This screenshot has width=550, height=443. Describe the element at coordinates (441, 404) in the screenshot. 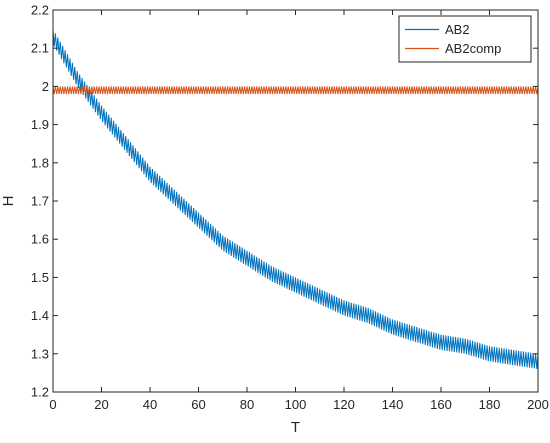

I see `x-tick-label: 160` at that location.